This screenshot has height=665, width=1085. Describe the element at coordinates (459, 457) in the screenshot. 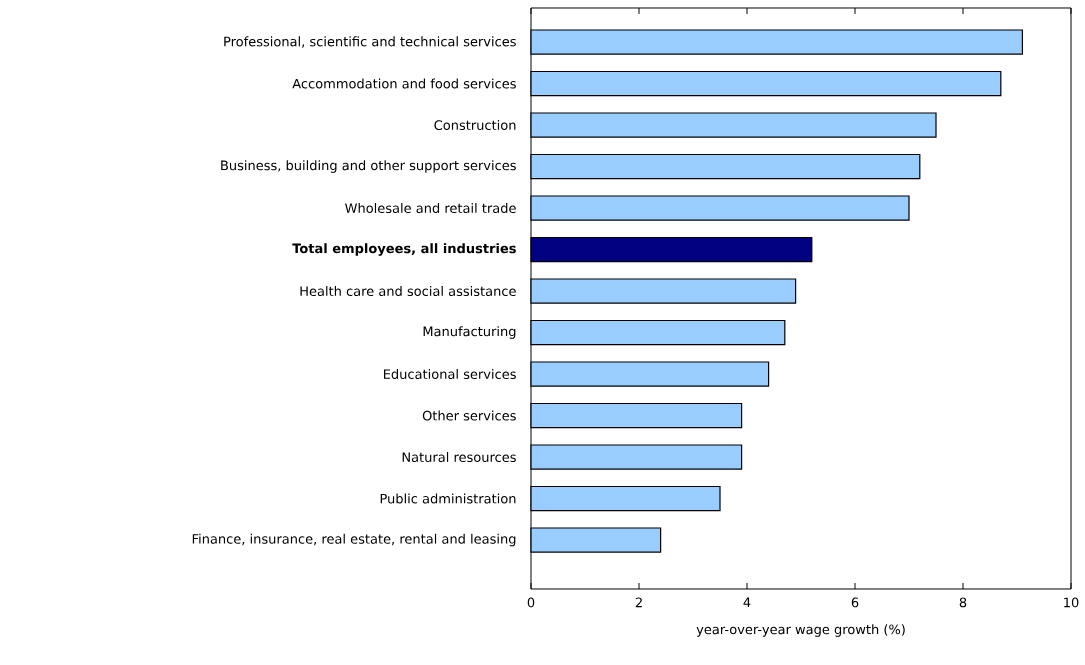

I see `y-tick-label: Natural resources` at that location.